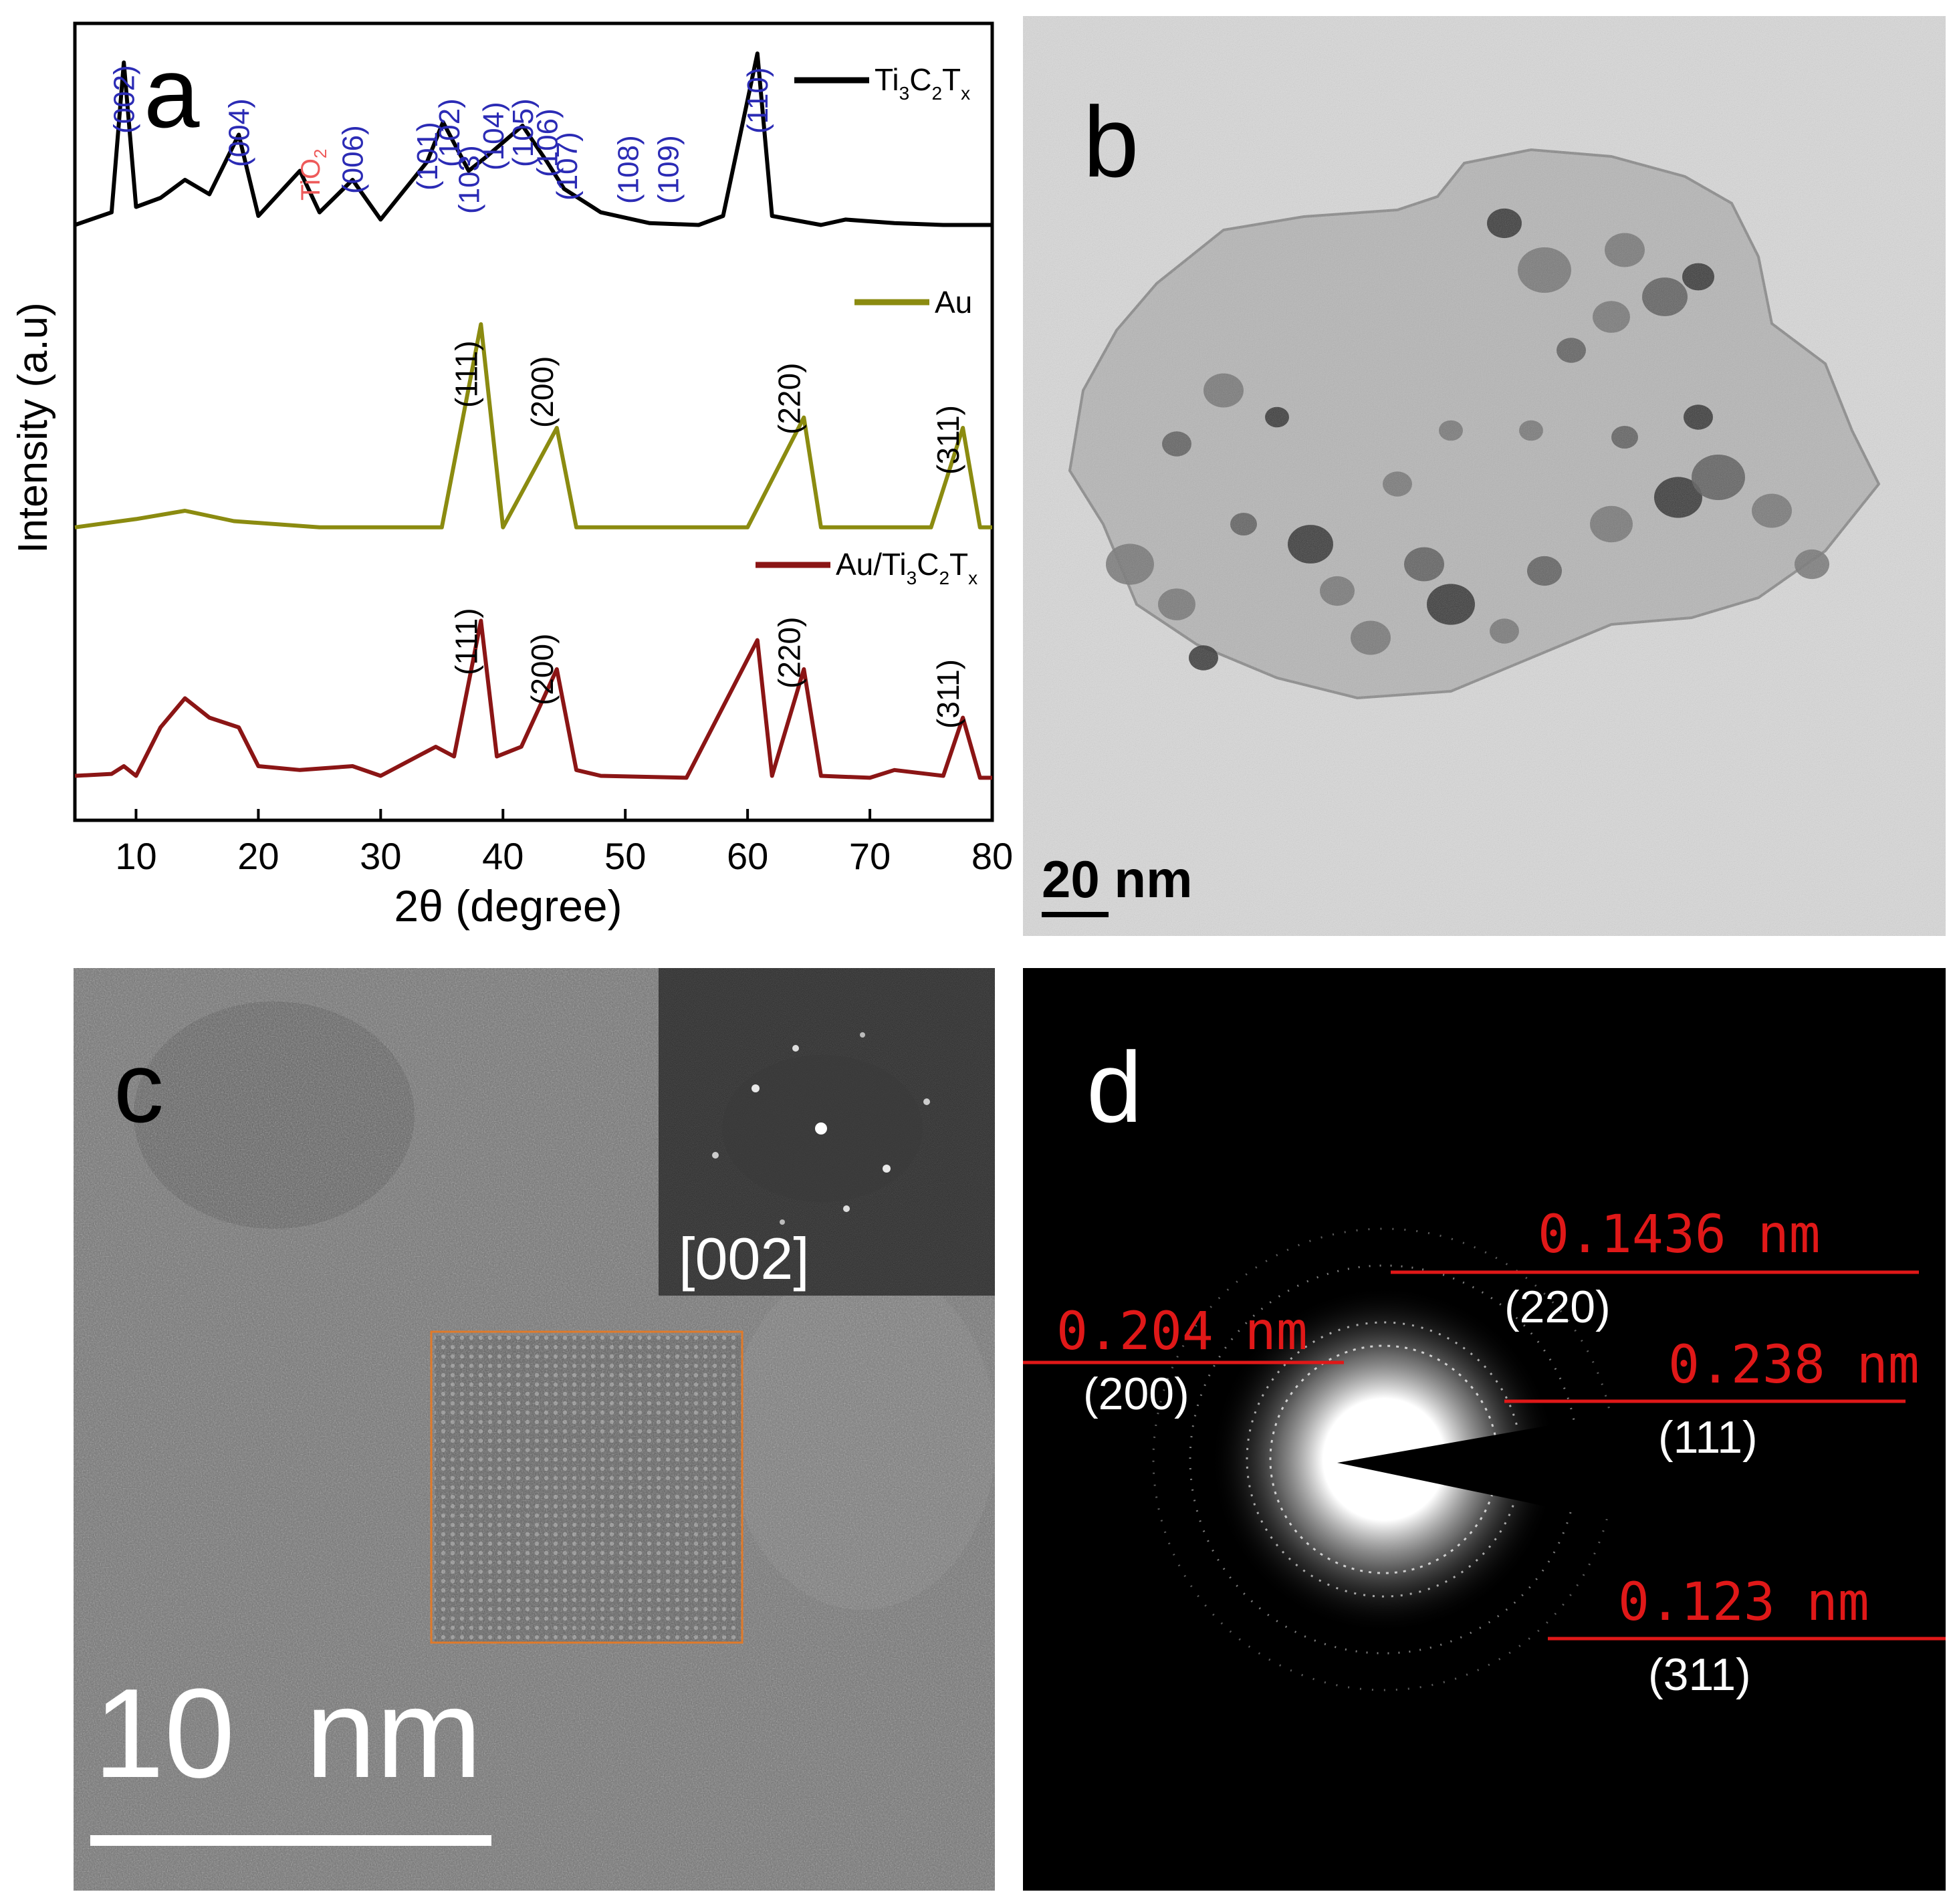 The image size is (1955, 1904). Describe the element at coordinates (508, 906) in the screenshot. I see `x-axis-label: 2θ (degree)` at that location.